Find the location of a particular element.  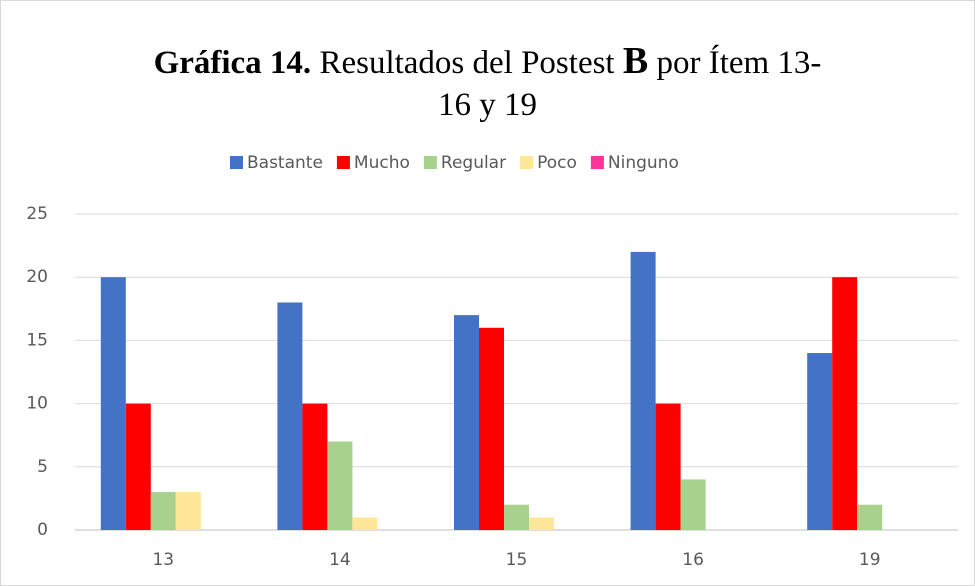

y-tick-label: 15 is located at coordinates (37, 340).